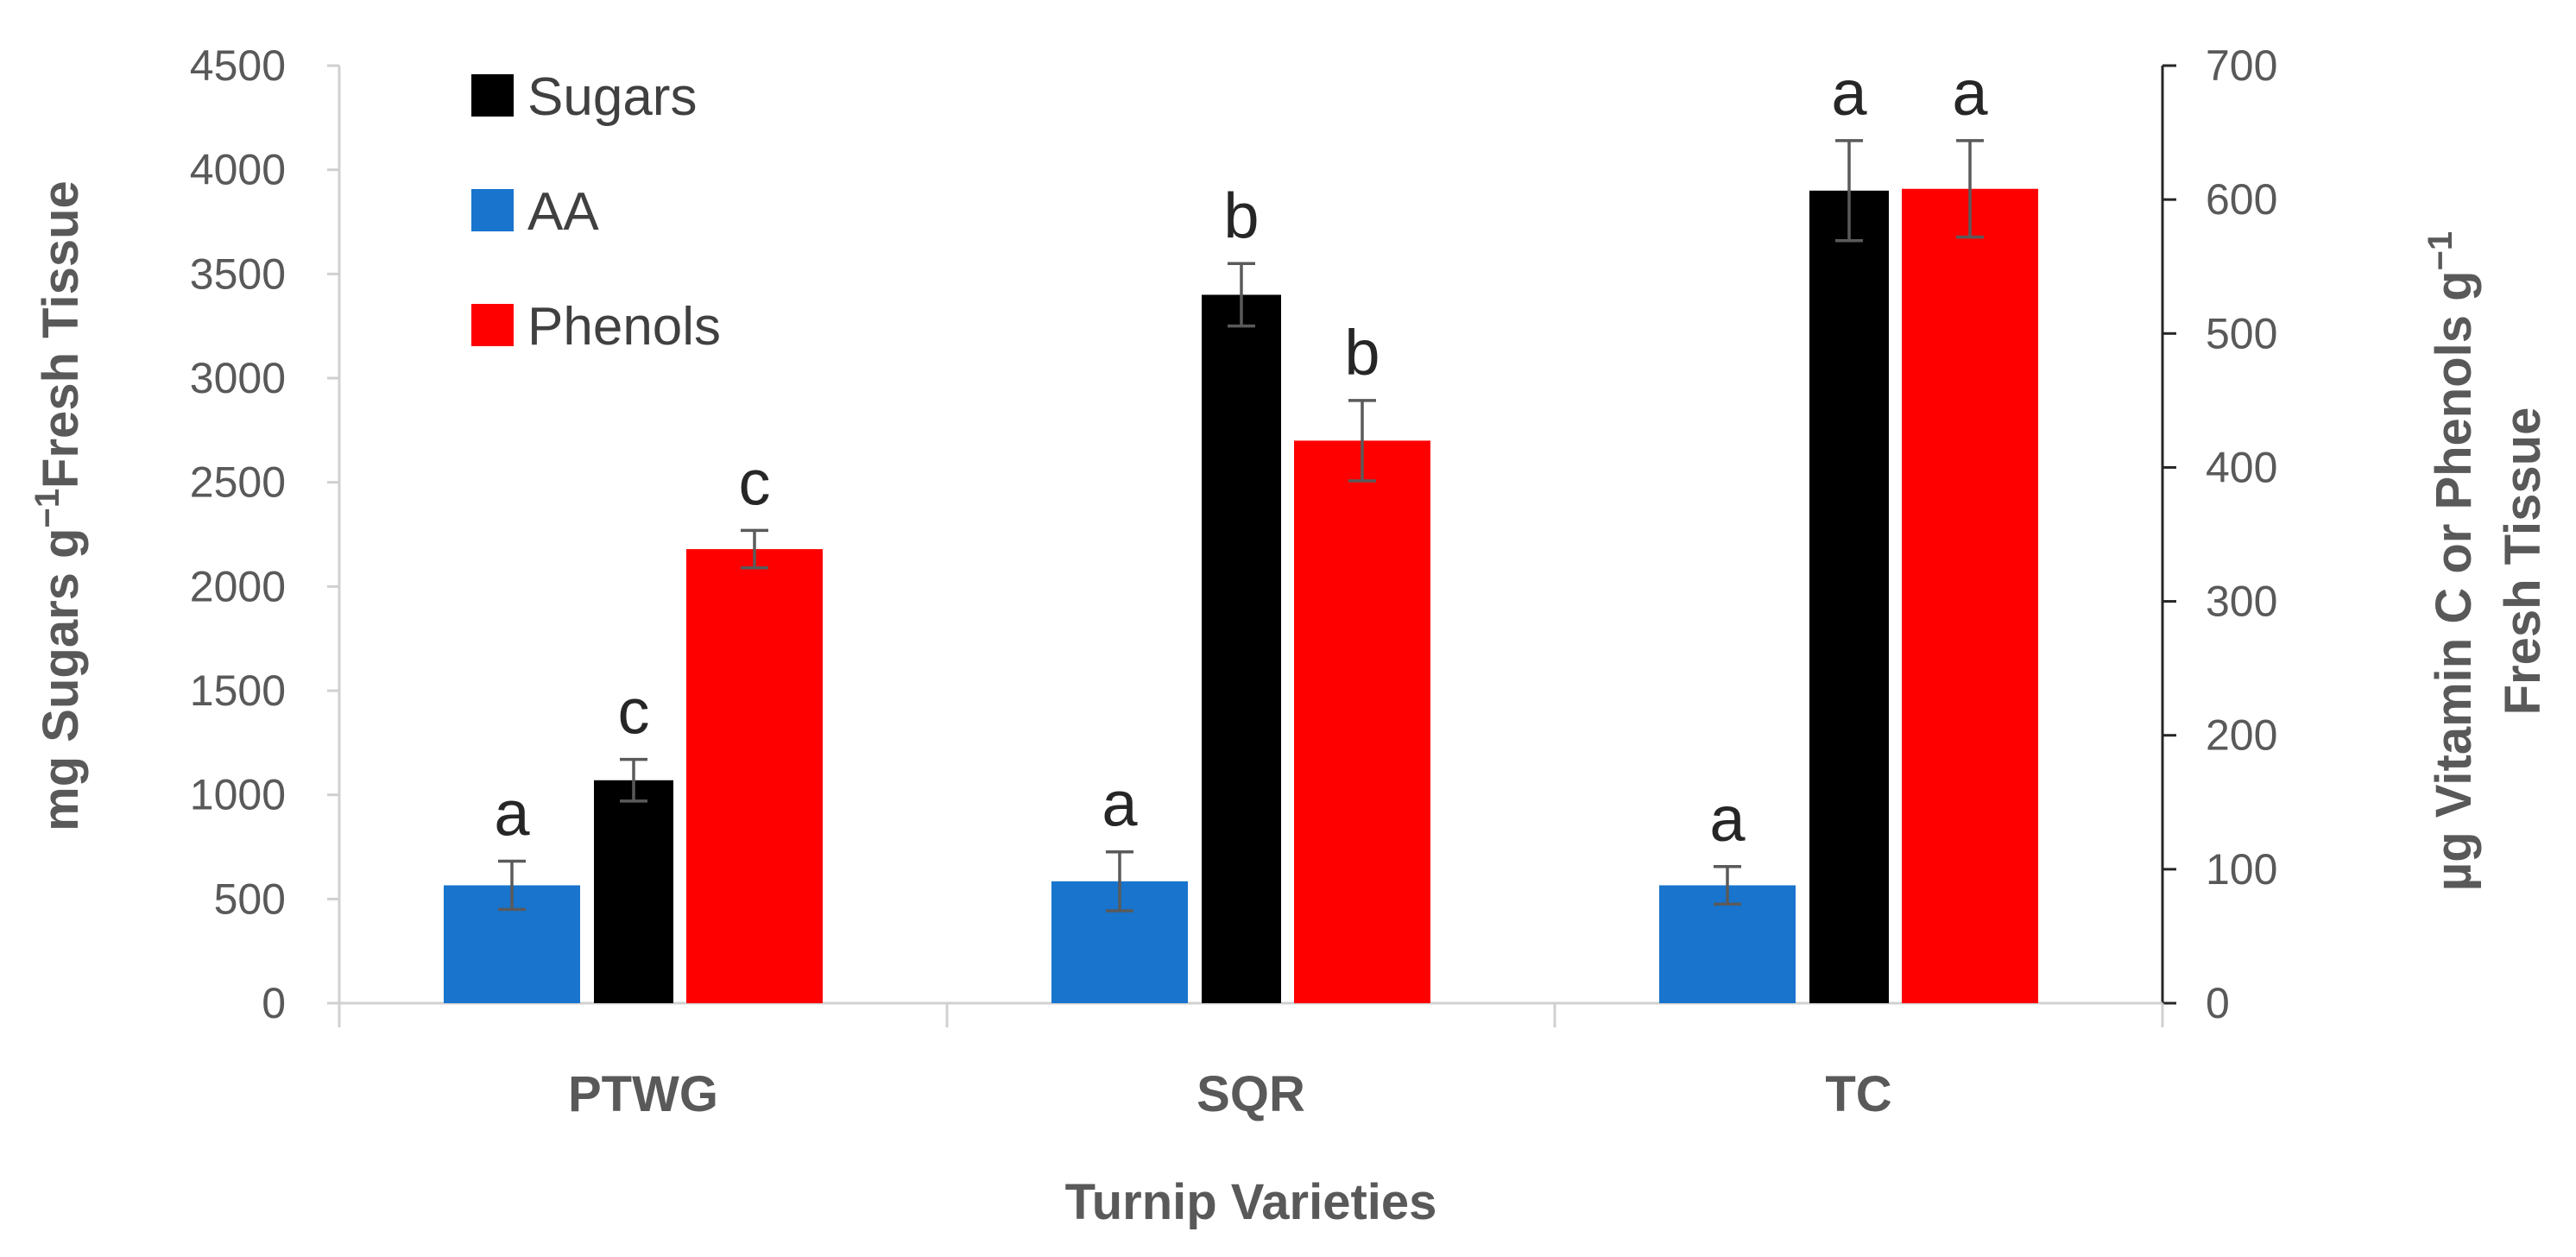 This screenshot has height=1257, width=2576. What do you see at coordinates (2241, 200) in the screenshot?
I see `y-right-tick-label: 600` at bounding box center [2241, 200].